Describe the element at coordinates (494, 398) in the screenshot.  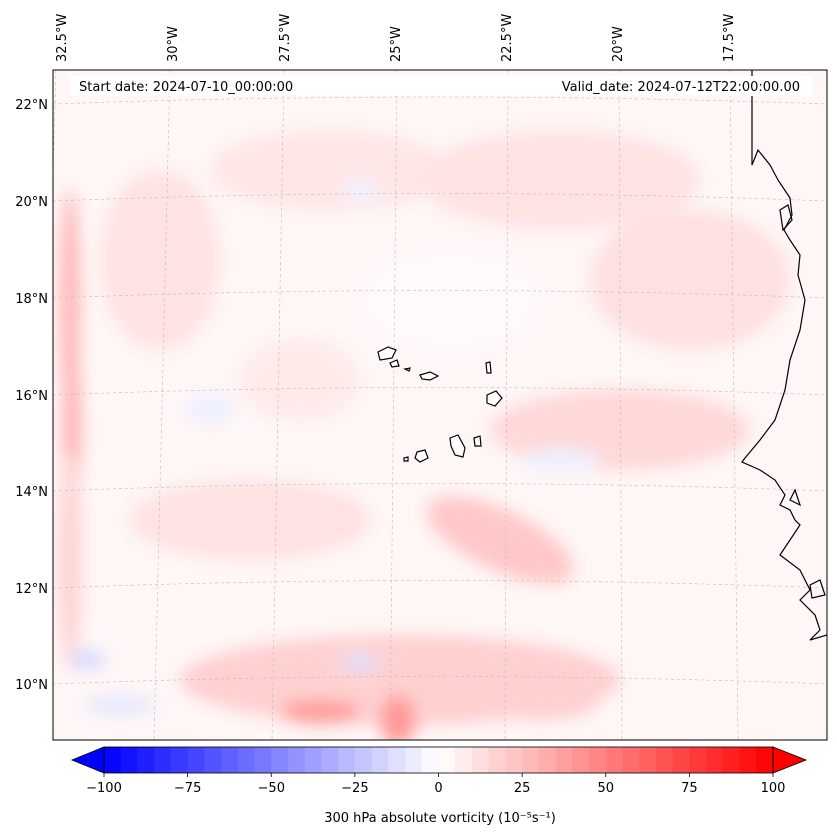
I see `boa-vista-island` at that location.